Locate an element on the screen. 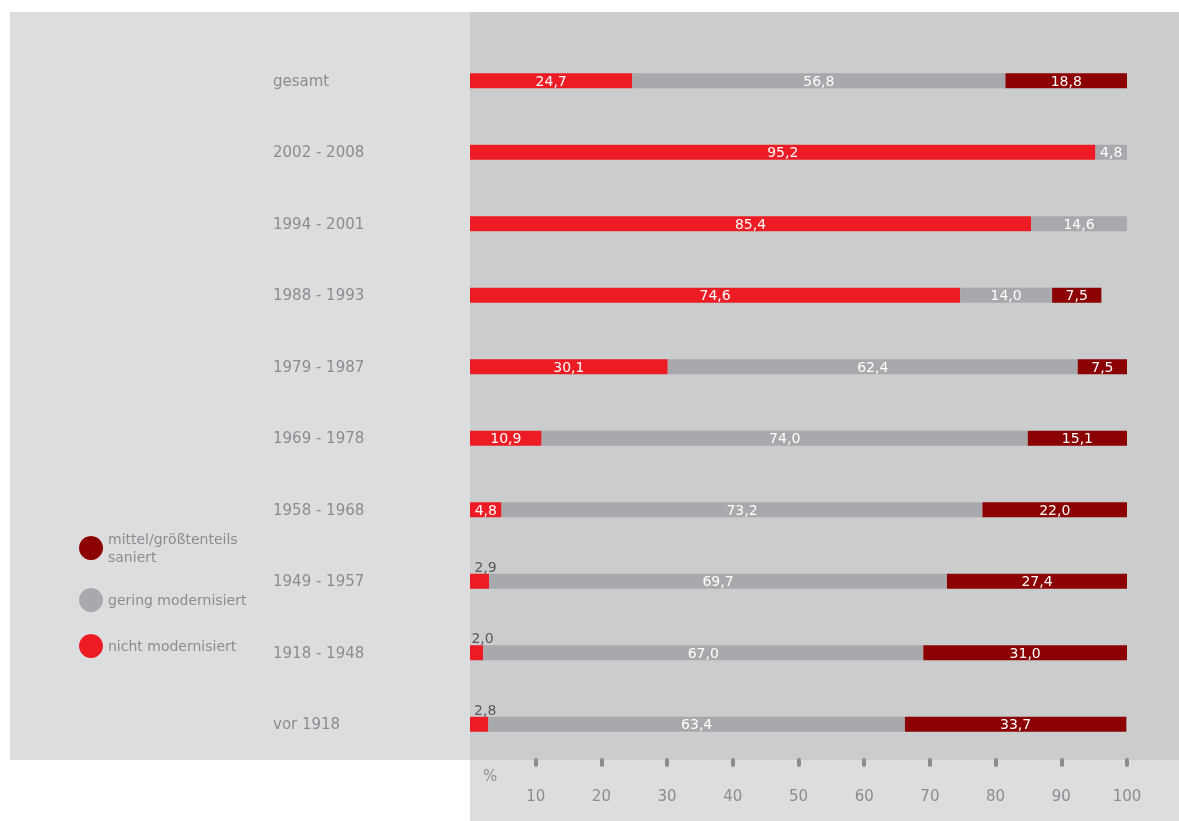  y-tick-label: 1949 - 1957 is located at coordinates (319, 581).